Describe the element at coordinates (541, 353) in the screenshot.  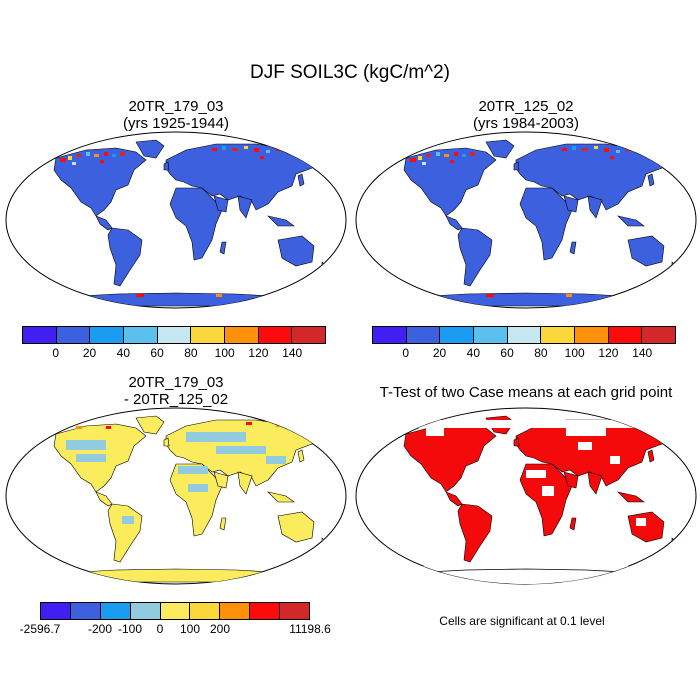
I see `colorbar-panel2-tick-label: 80` at that location.